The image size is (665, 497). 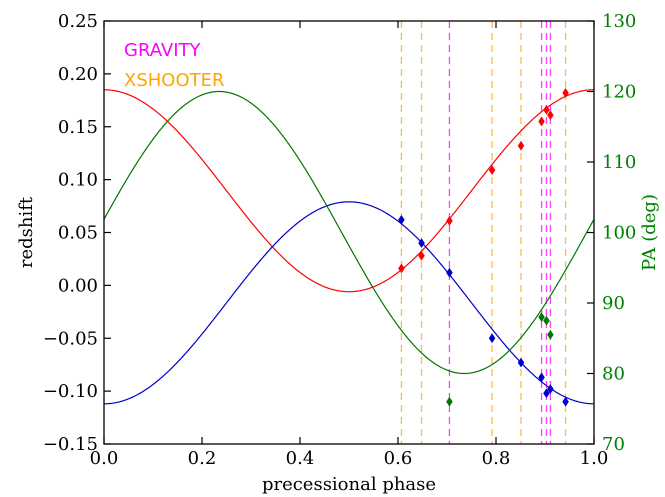 I want to click on y-tick-label: −0.05, so click(x=70, y=338).